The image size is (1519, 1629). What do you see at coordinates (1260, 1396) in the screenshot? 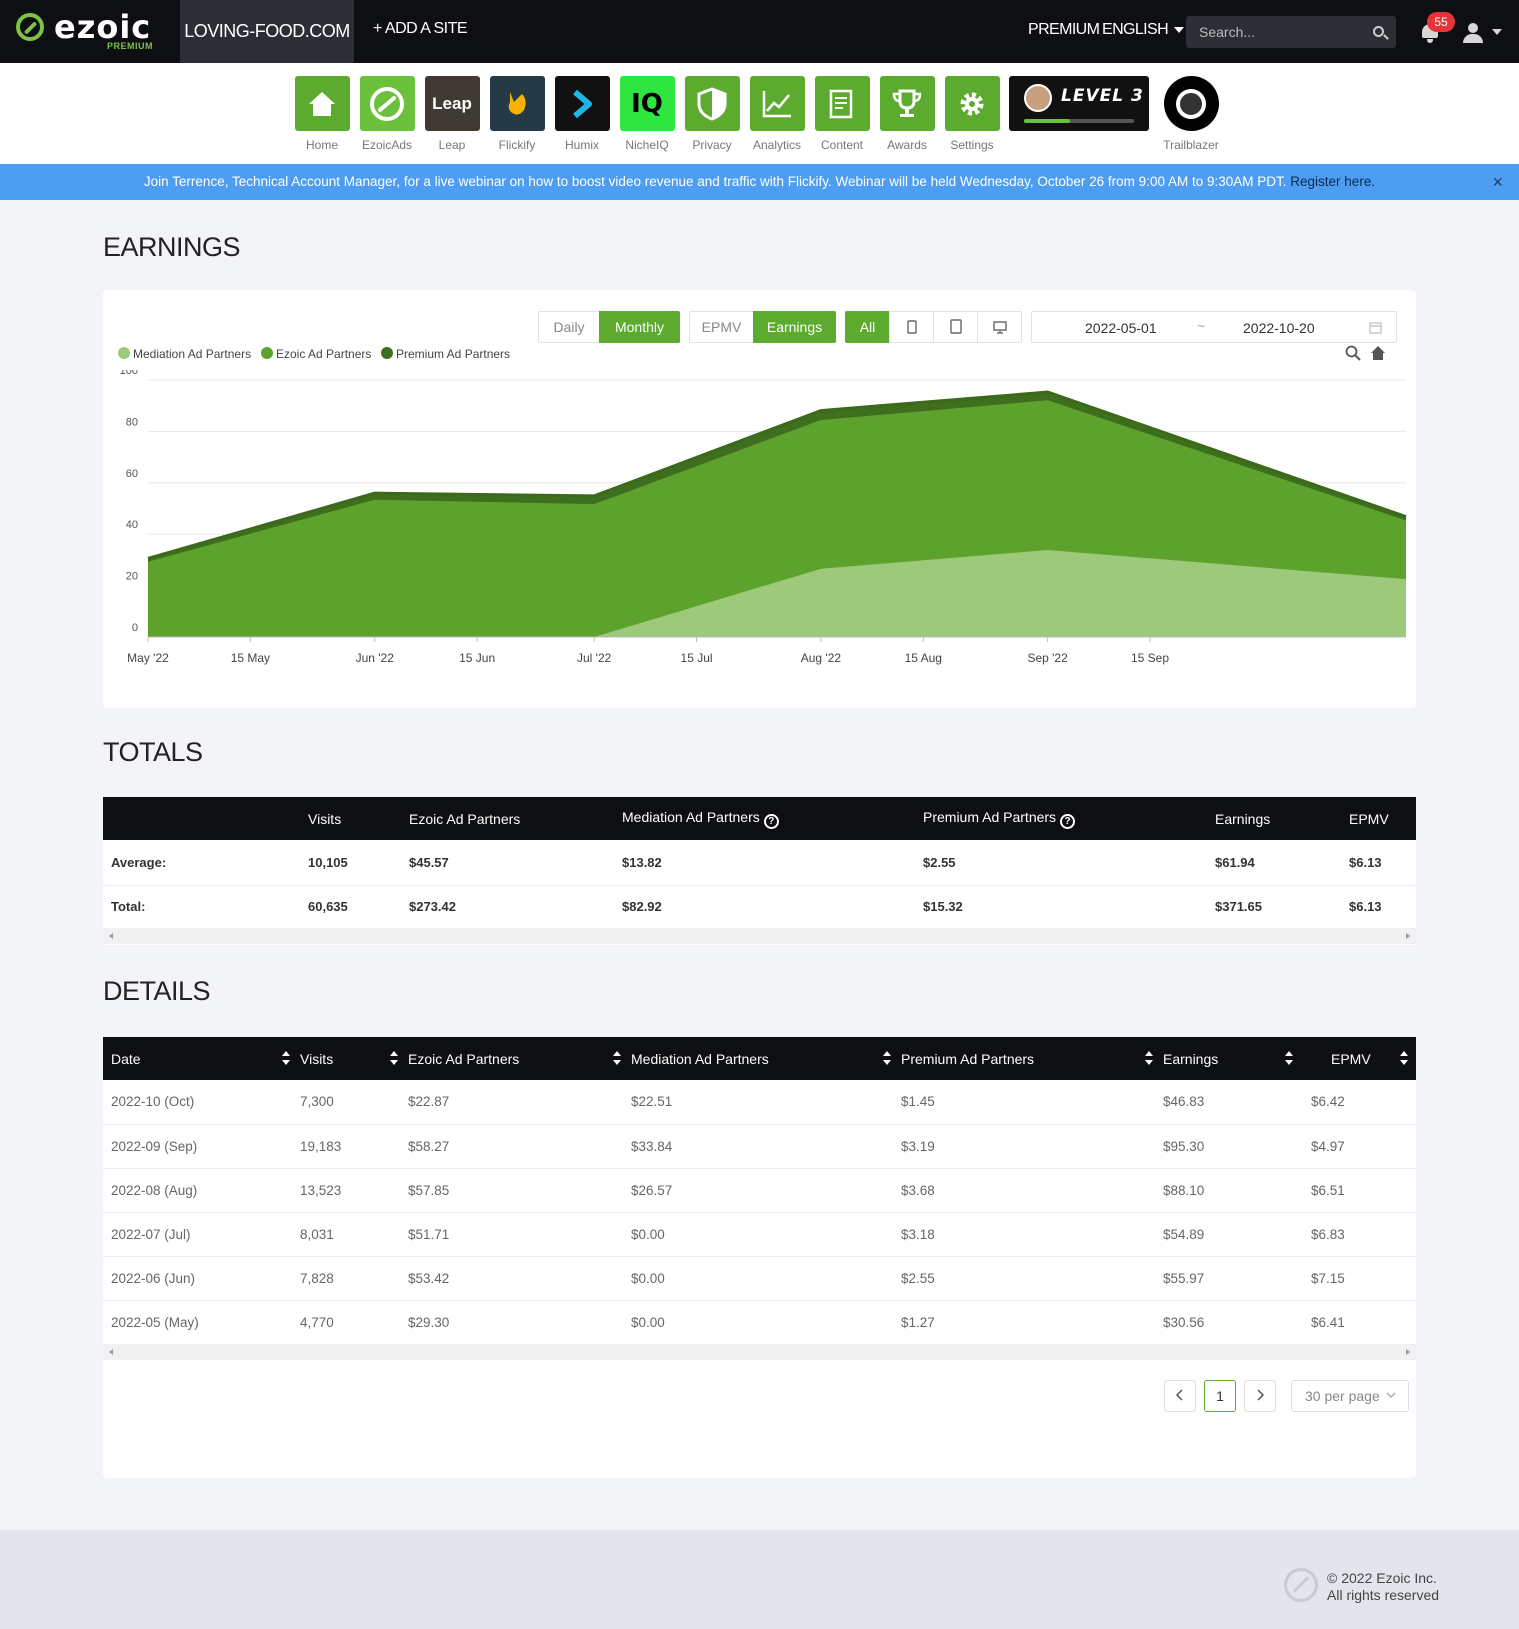
I see `next-page-button` at bounding box center [1260, 1396].